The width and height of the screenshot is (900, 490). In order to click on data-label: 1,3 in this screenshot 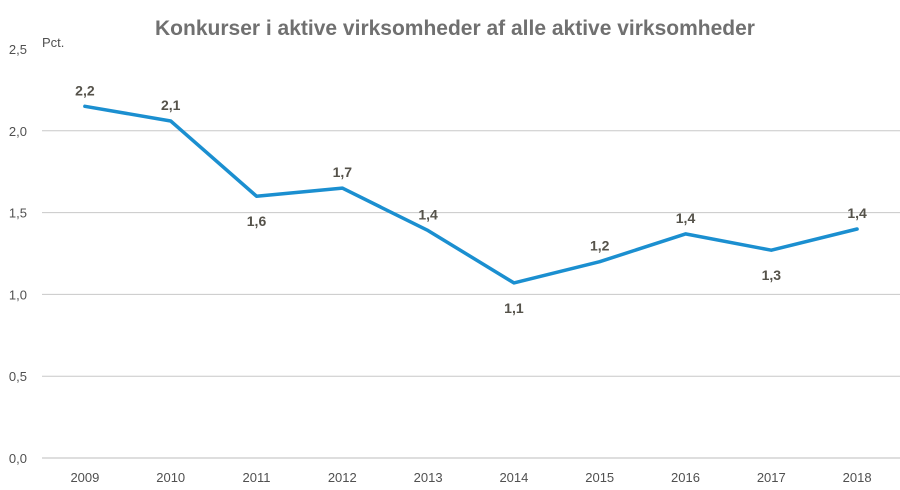, I will do `click(772, 275)`.